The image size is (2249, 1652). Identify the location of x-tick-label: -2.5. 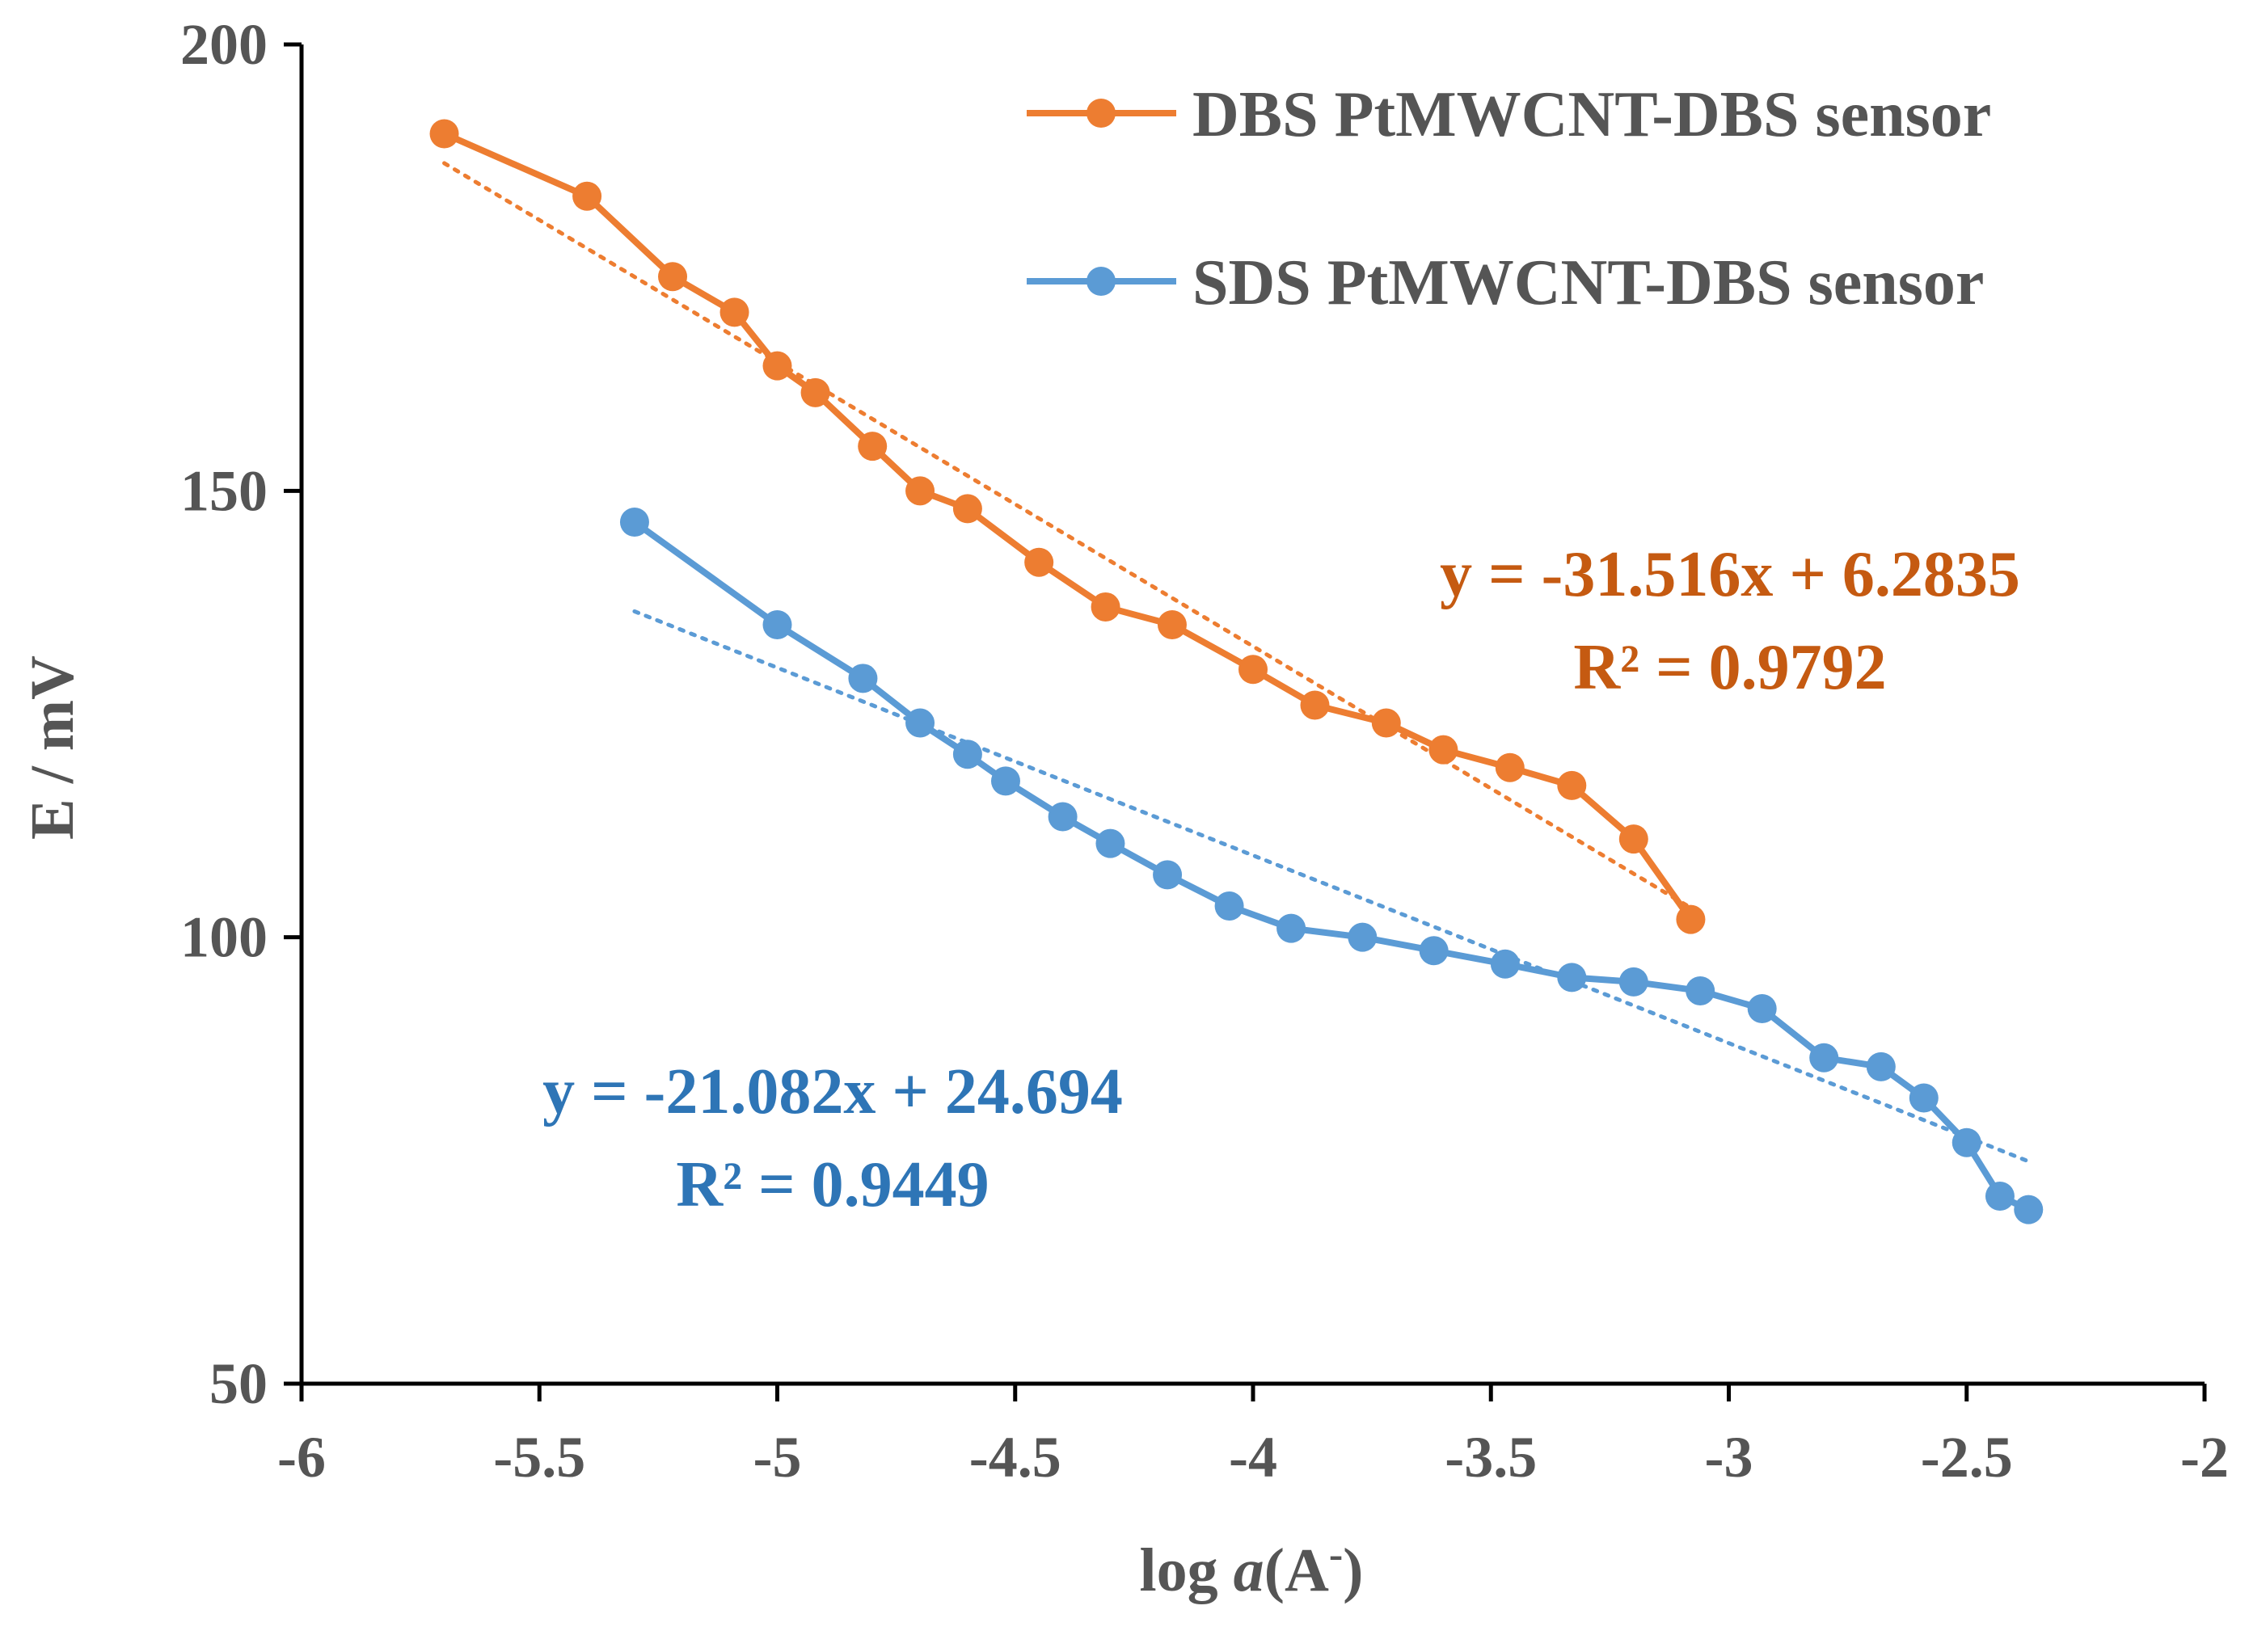
(1967, 1457).